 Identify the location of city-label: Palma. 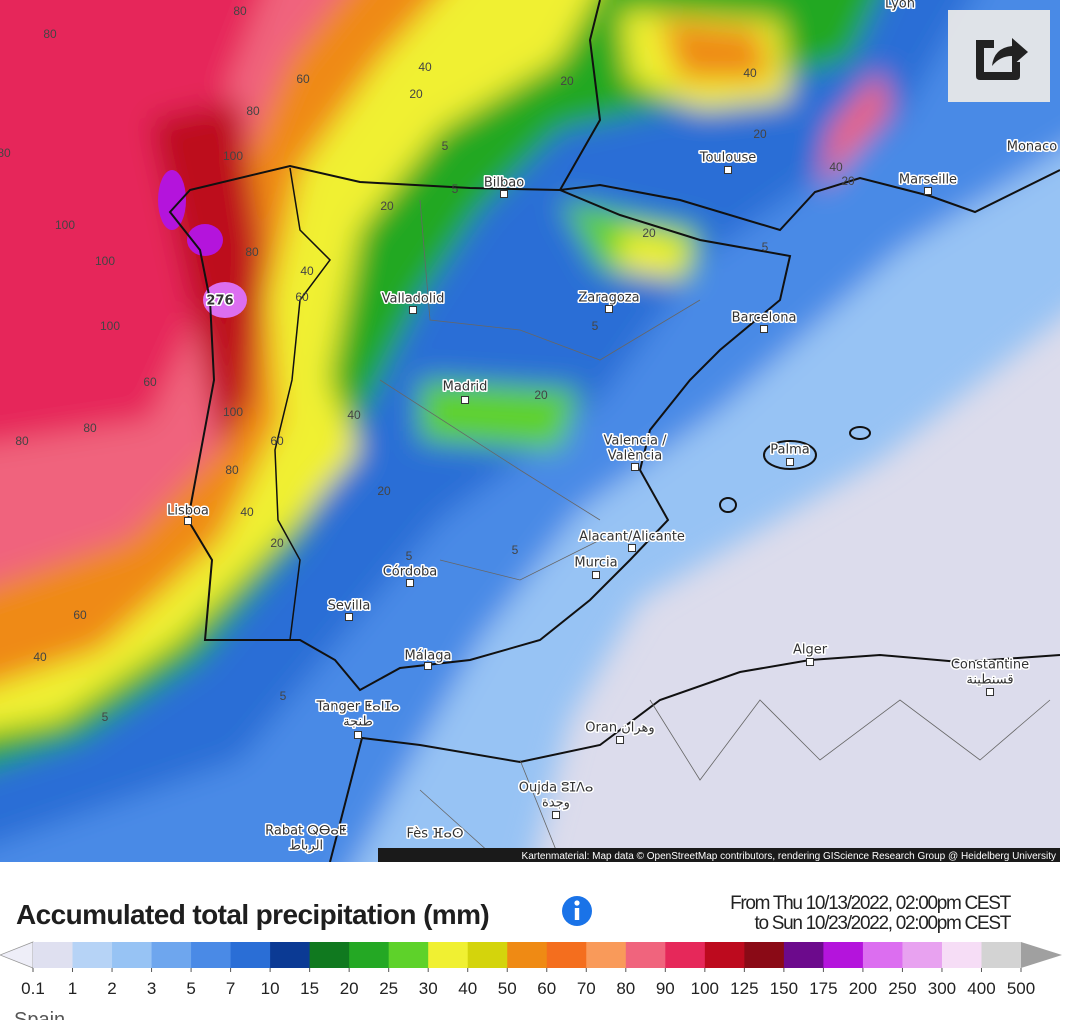
(789, 450).